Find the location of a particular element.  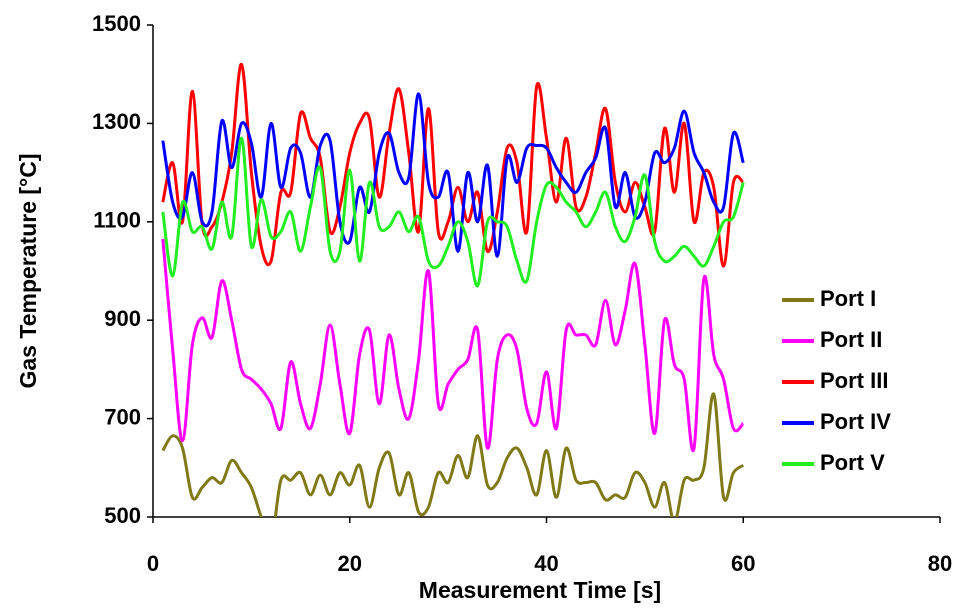

legend-label: Port II is located at coordinates (851, 339).